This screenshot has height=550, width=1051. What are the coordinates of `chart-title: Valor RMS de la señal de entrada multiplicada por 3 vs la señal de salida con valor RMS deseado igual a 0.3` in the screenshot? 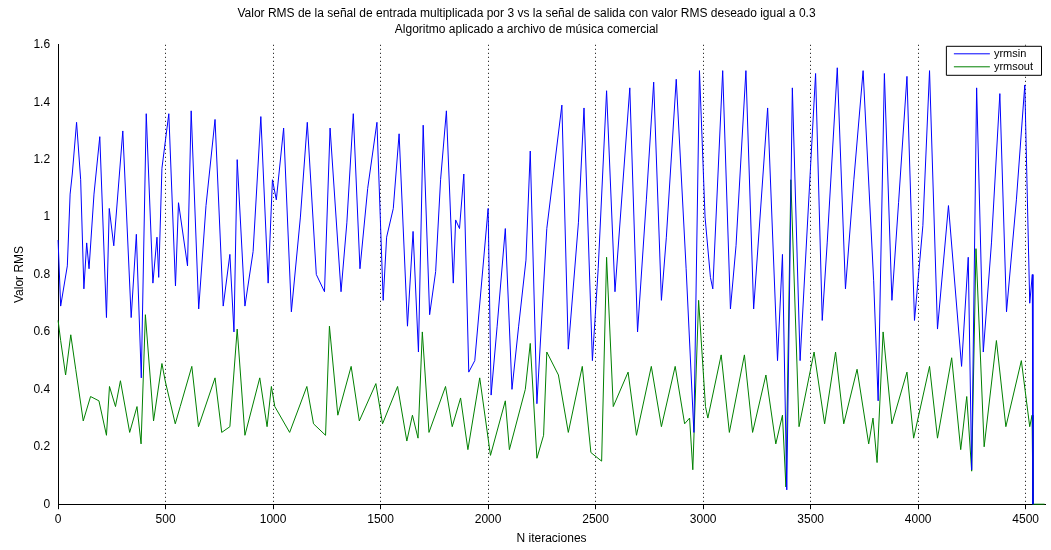 It's located at (526, 12).